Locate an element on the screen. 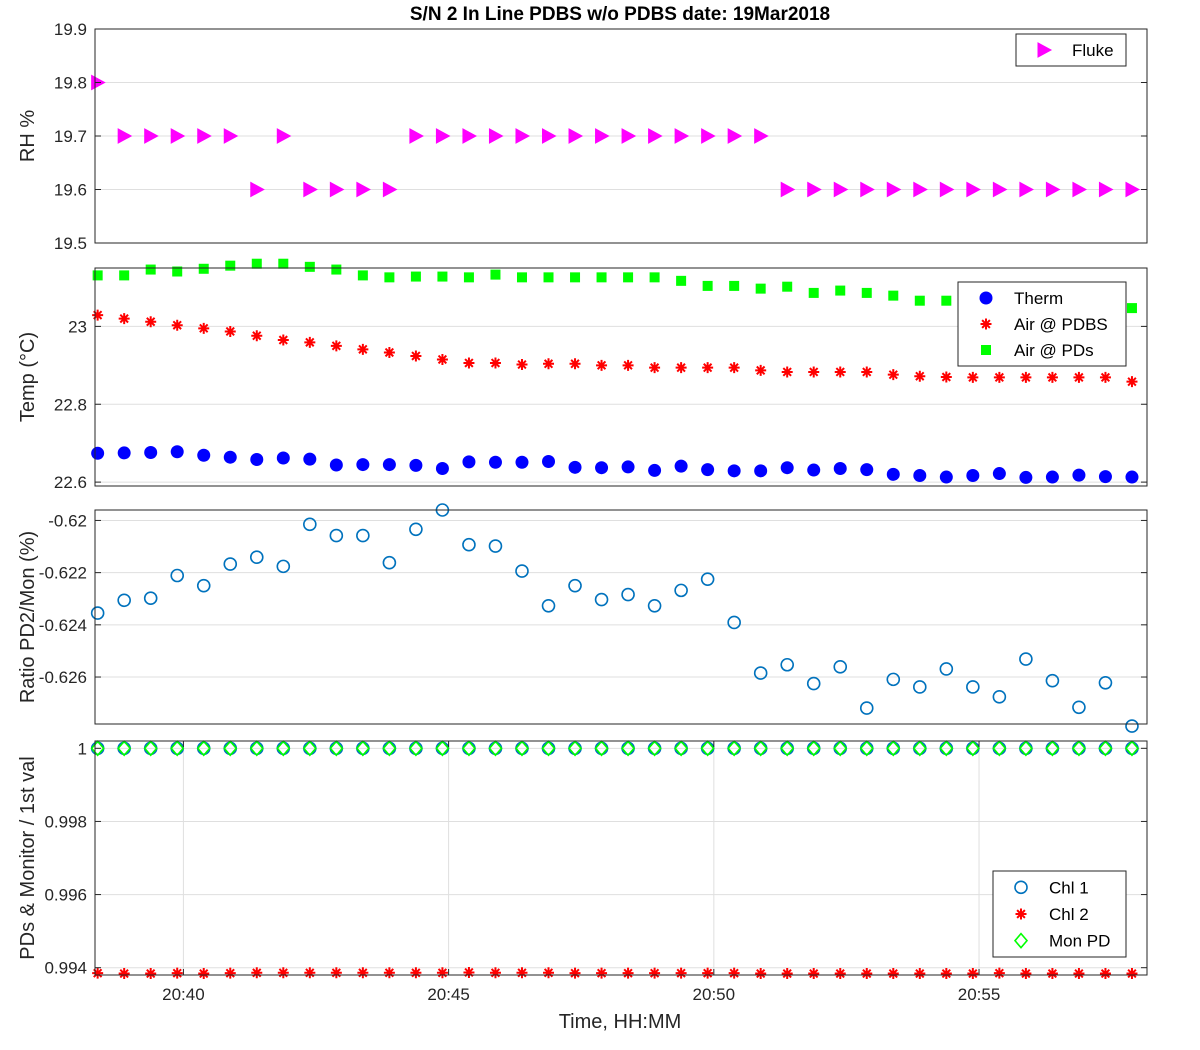 The height and width of the screenshot is (1050, 1200). y-tick-label: 19.8 is located at coordinates (70, 83).